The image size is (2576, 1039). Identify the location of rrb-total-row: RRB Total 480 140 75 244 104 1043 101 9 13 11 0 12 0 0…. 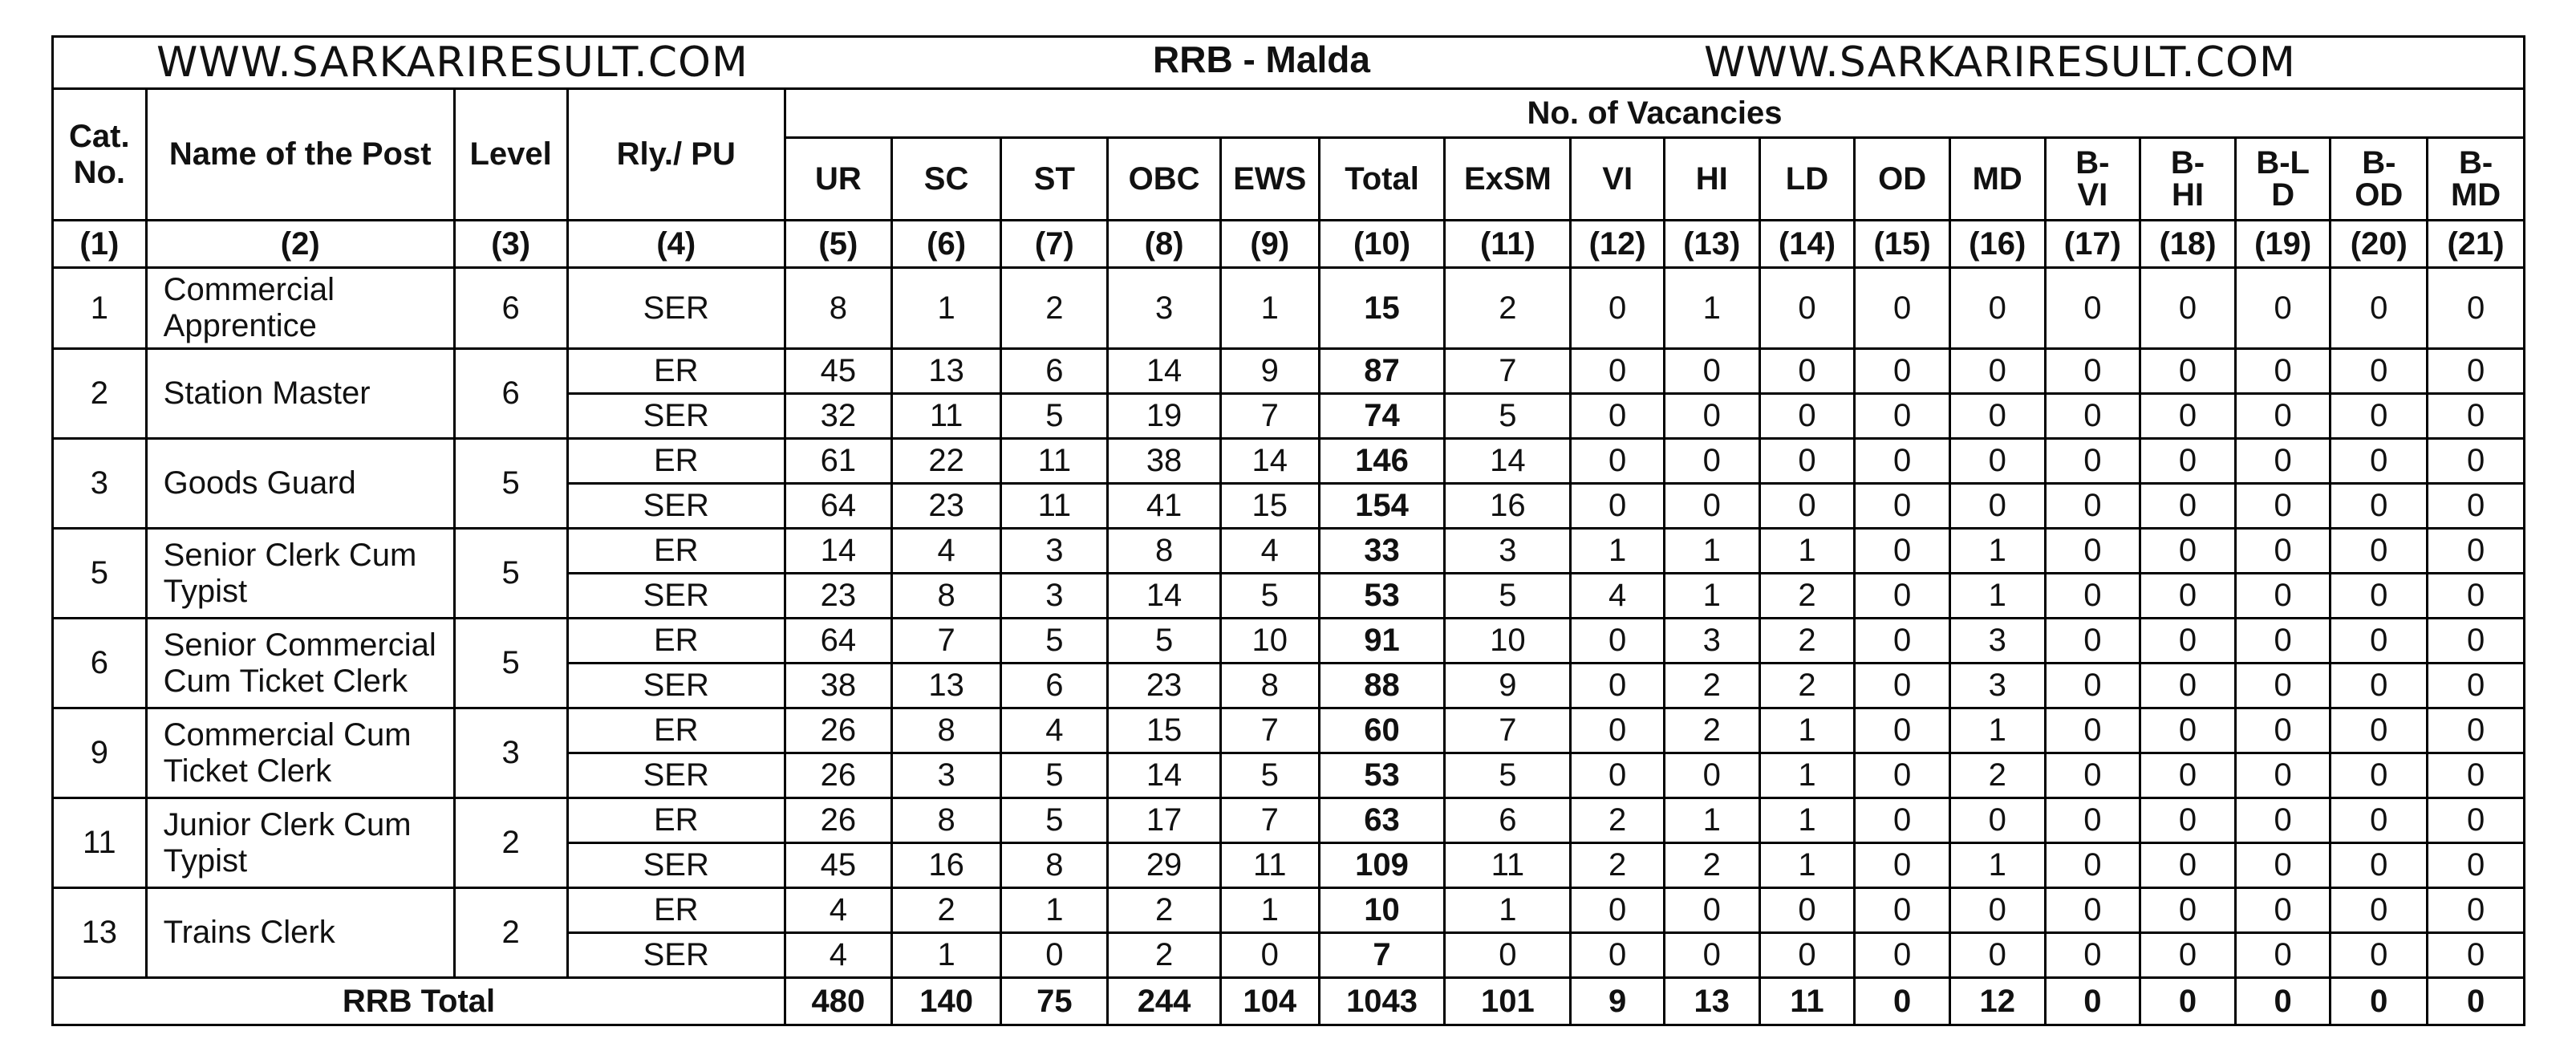
(1288, 1001).